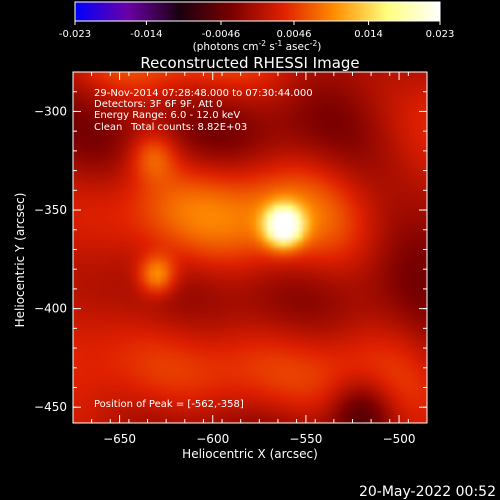  Describe the element at coordinates (167, 115) in the screenshot. I see `energy-range-text: Energy Range: 6.0 - 12.0 keV` at that location.